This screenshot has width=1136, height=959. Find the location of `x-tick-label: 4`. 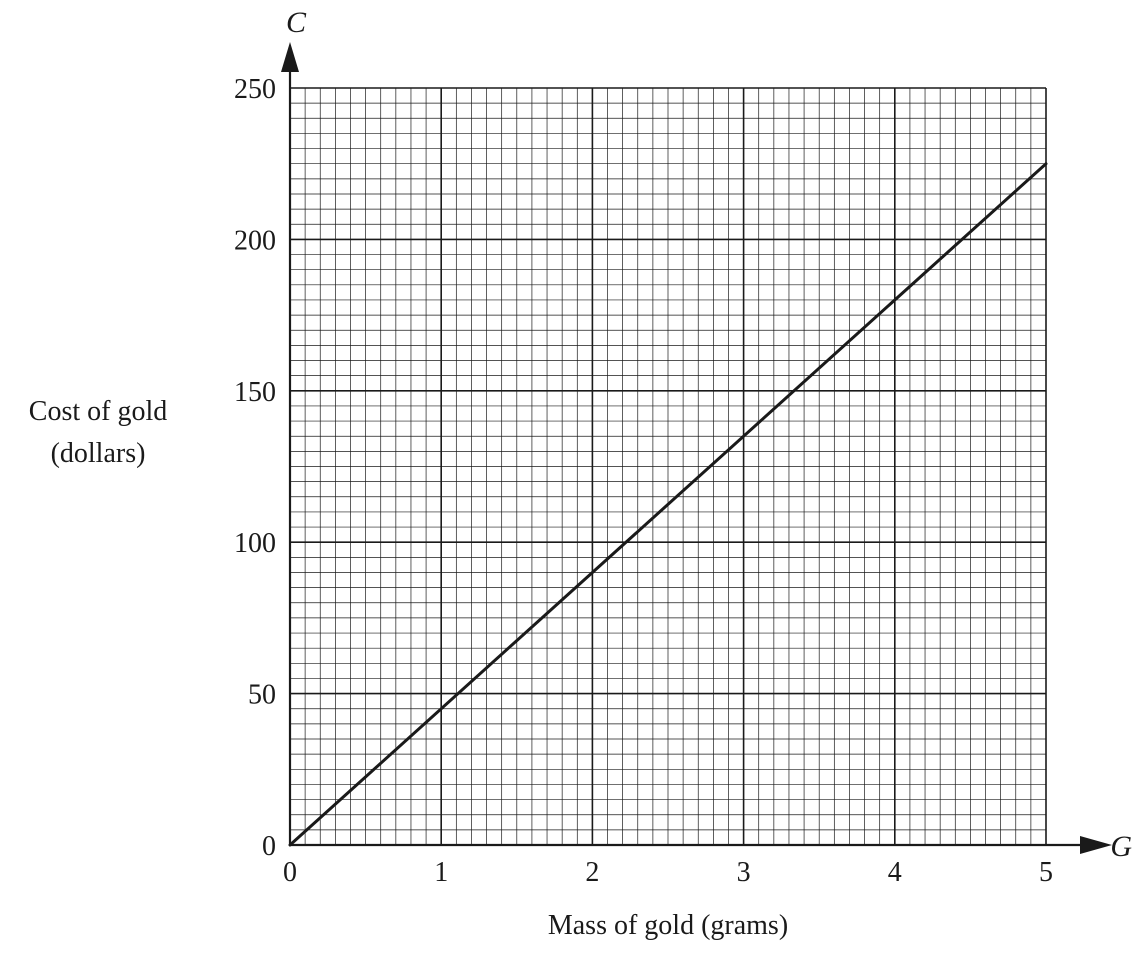

x-tick-label: 4 is located at coordinates (895, 872).